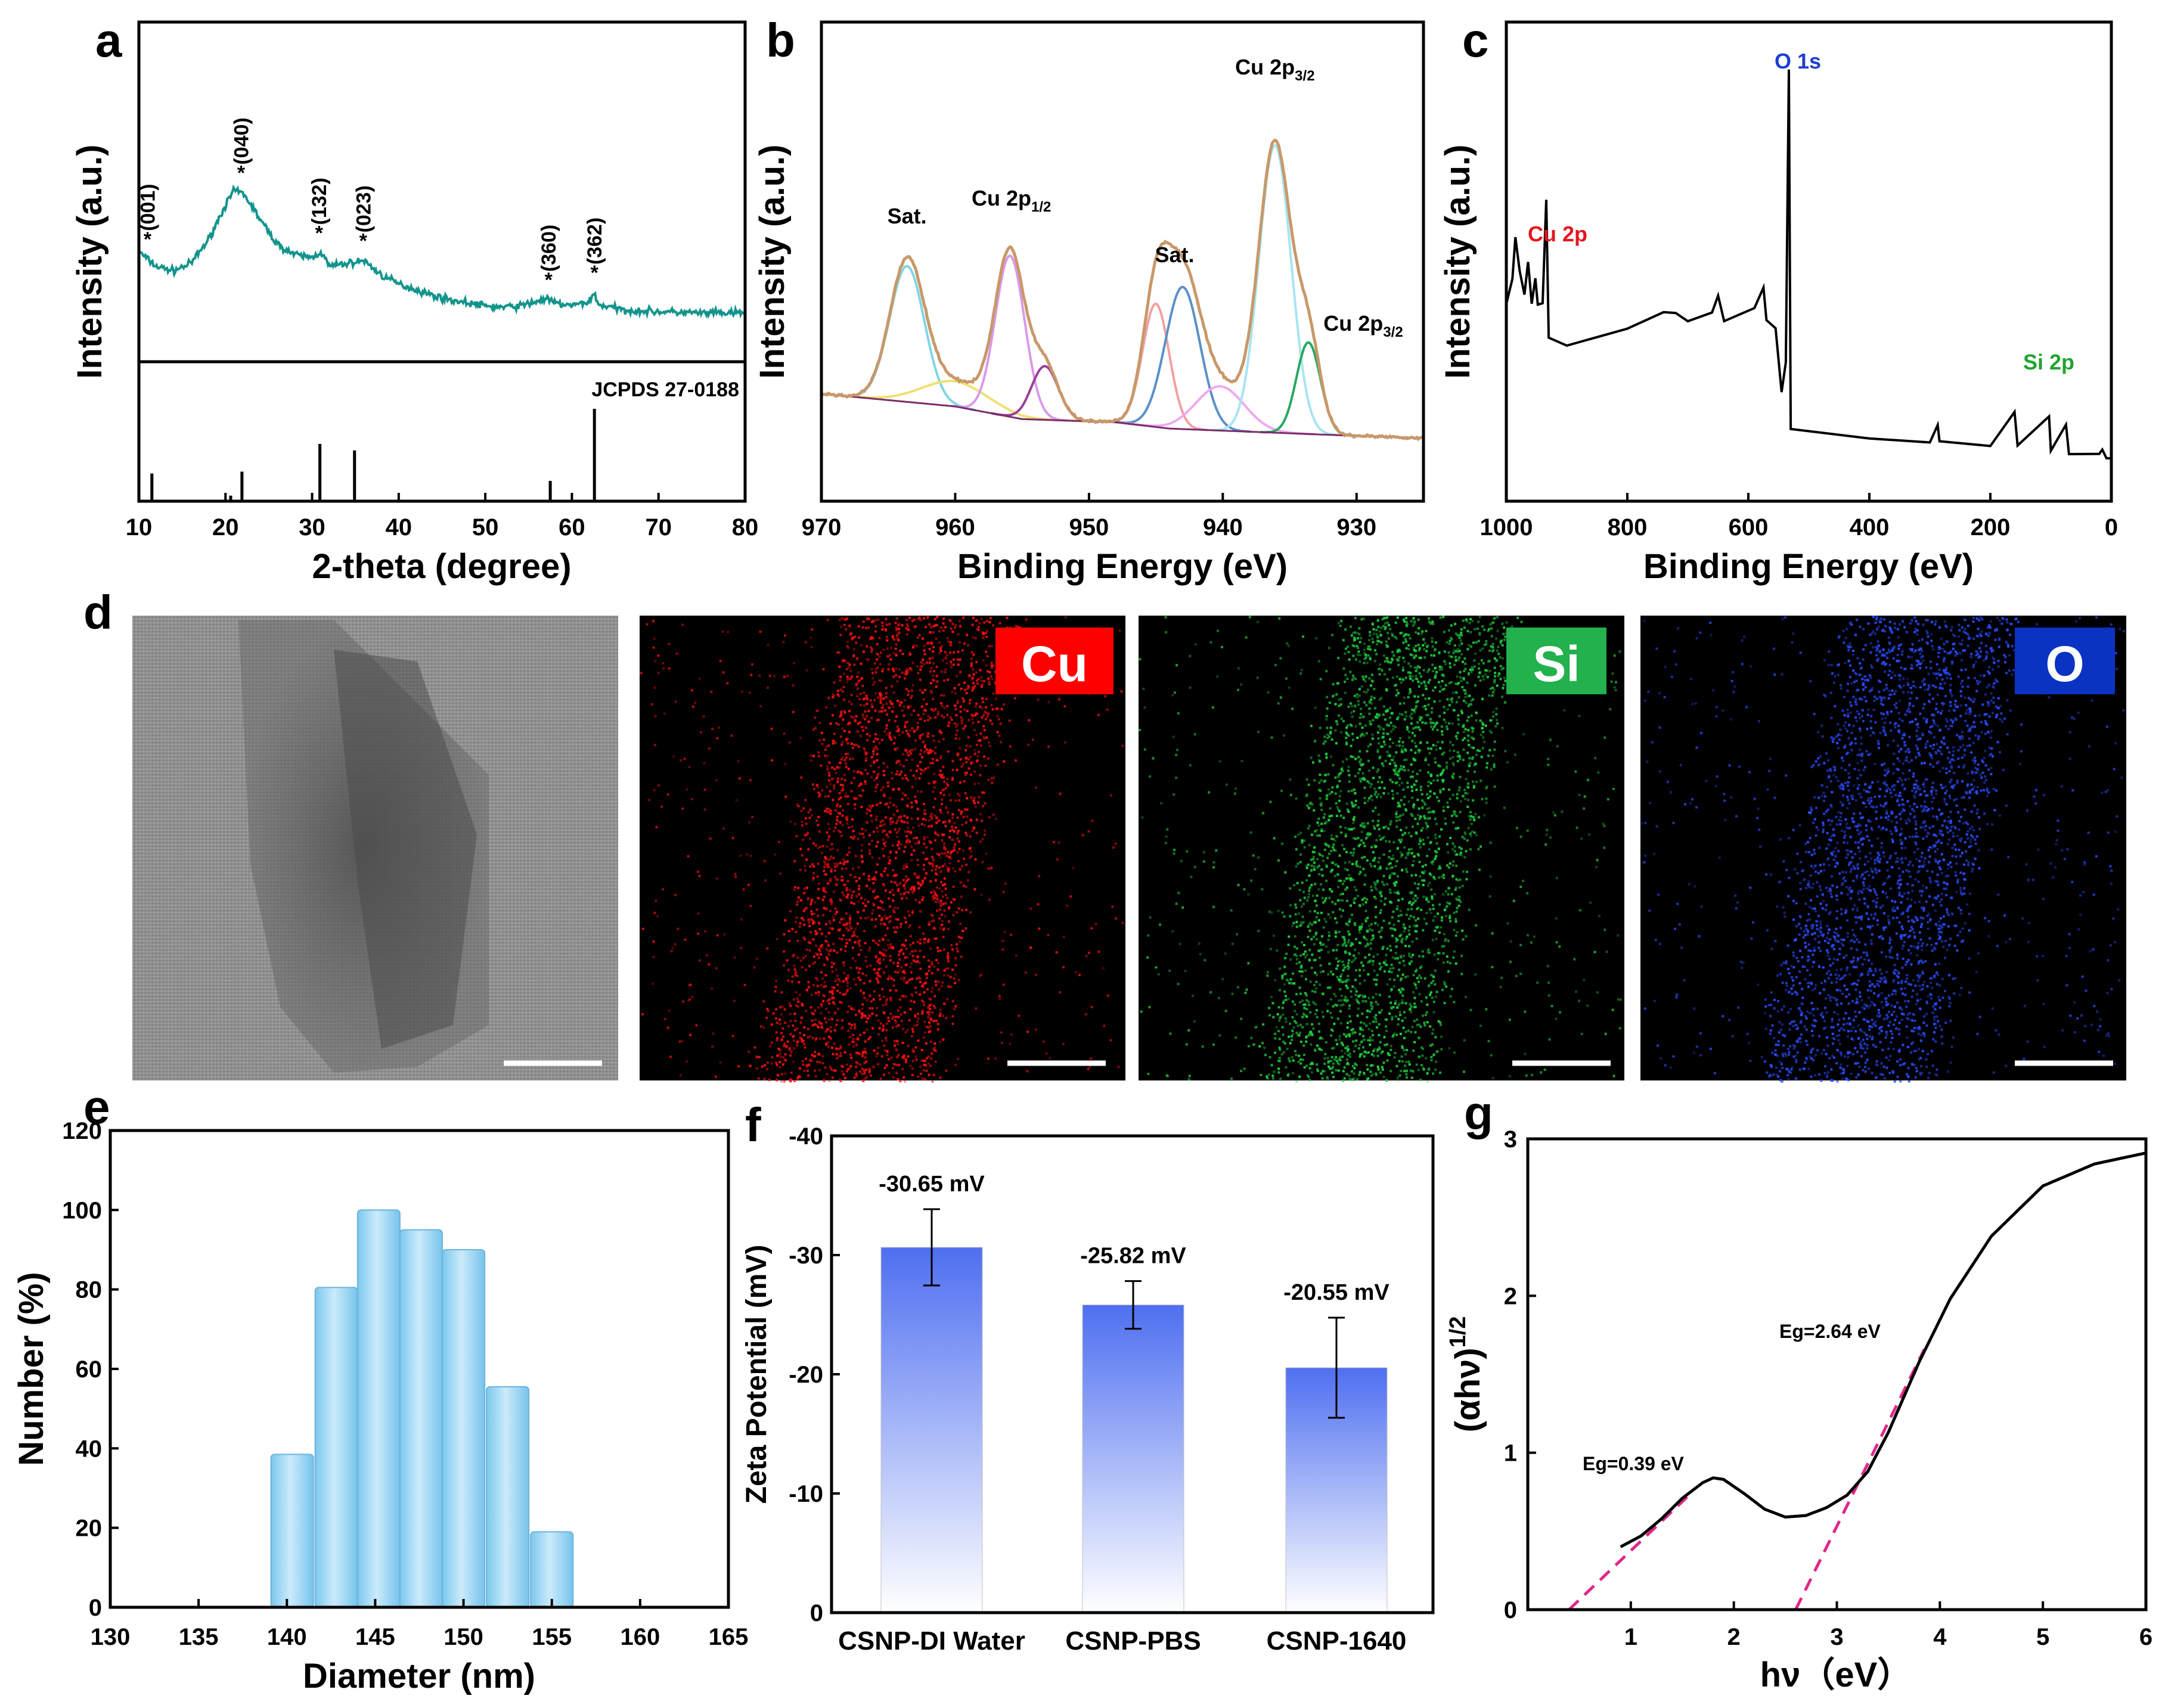 The width and height of the screenshot is (2165, 1708). Describe the element at coordinates (640, 1637) in the screenshot. I see `x-tick-label: 160` at that location.